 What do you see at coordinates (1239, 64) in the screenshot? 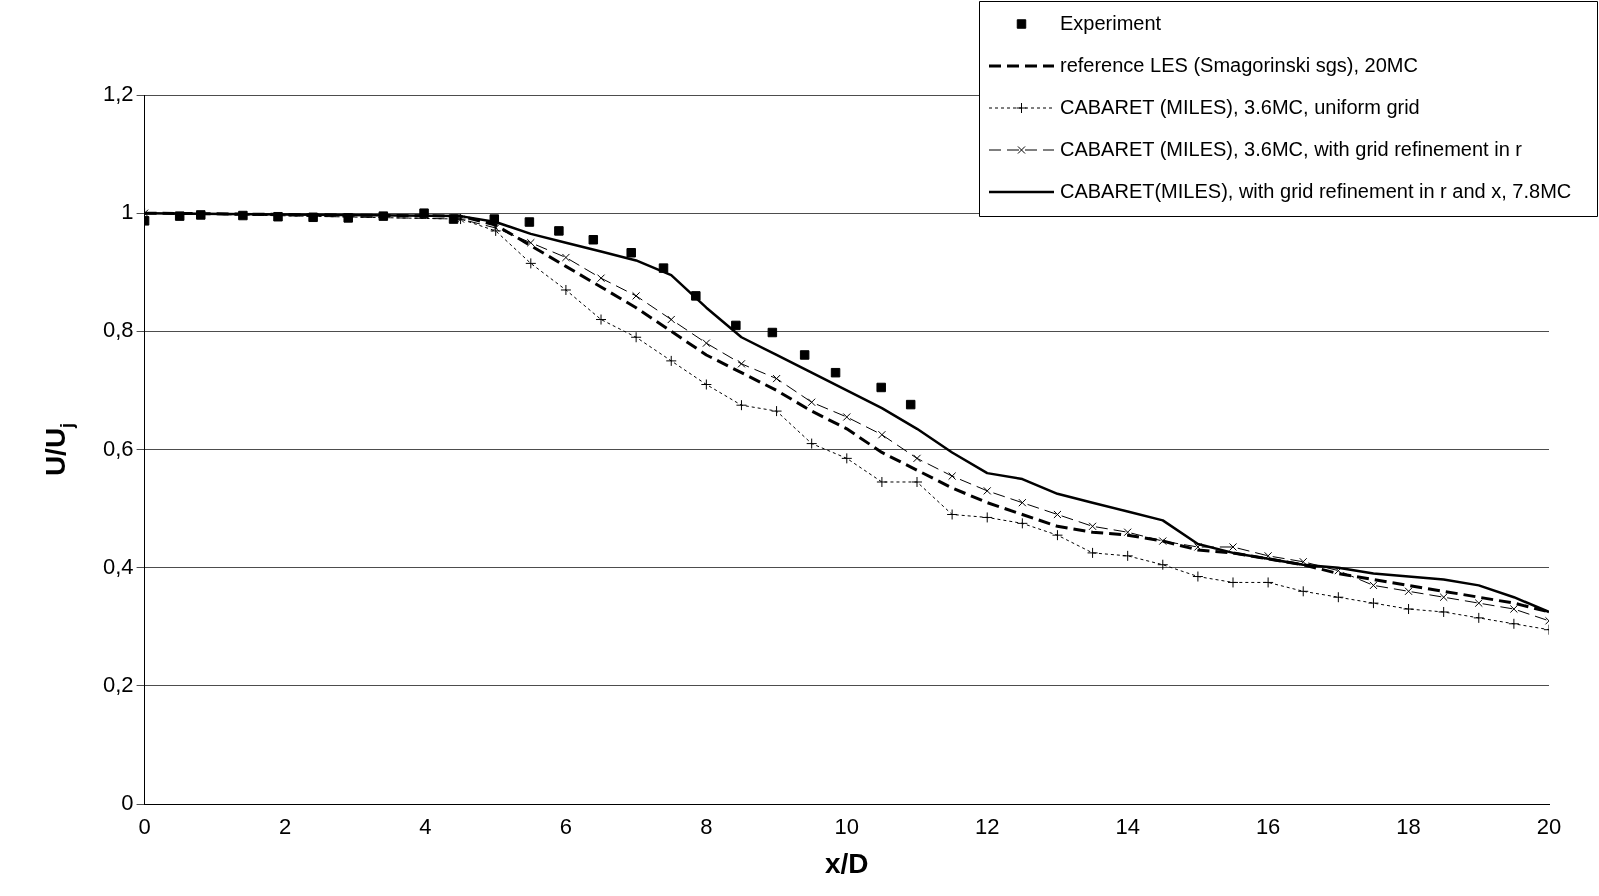
I see `legend-label: reference LES (Smagorinski sgs), 20MC` at bounding box center [1239, 64].